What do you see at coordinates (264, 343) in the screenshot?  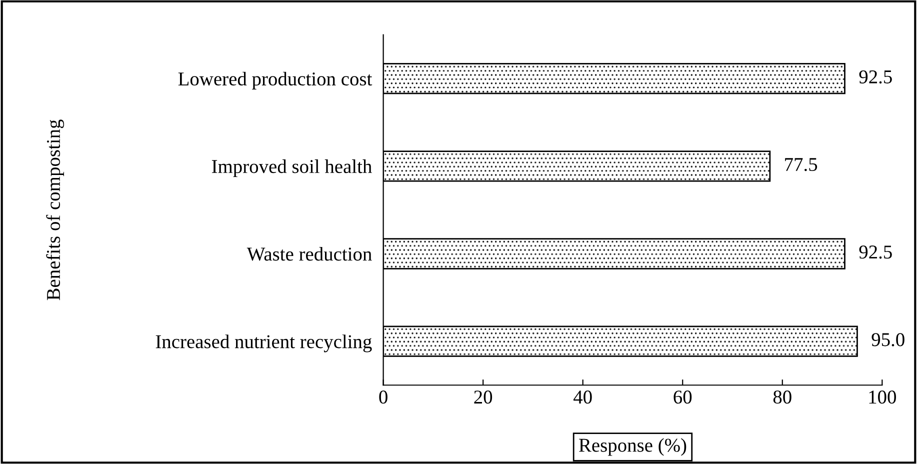 I see `y-tick-label: Increased nutrient recycling` at bounding box center [264, 343].